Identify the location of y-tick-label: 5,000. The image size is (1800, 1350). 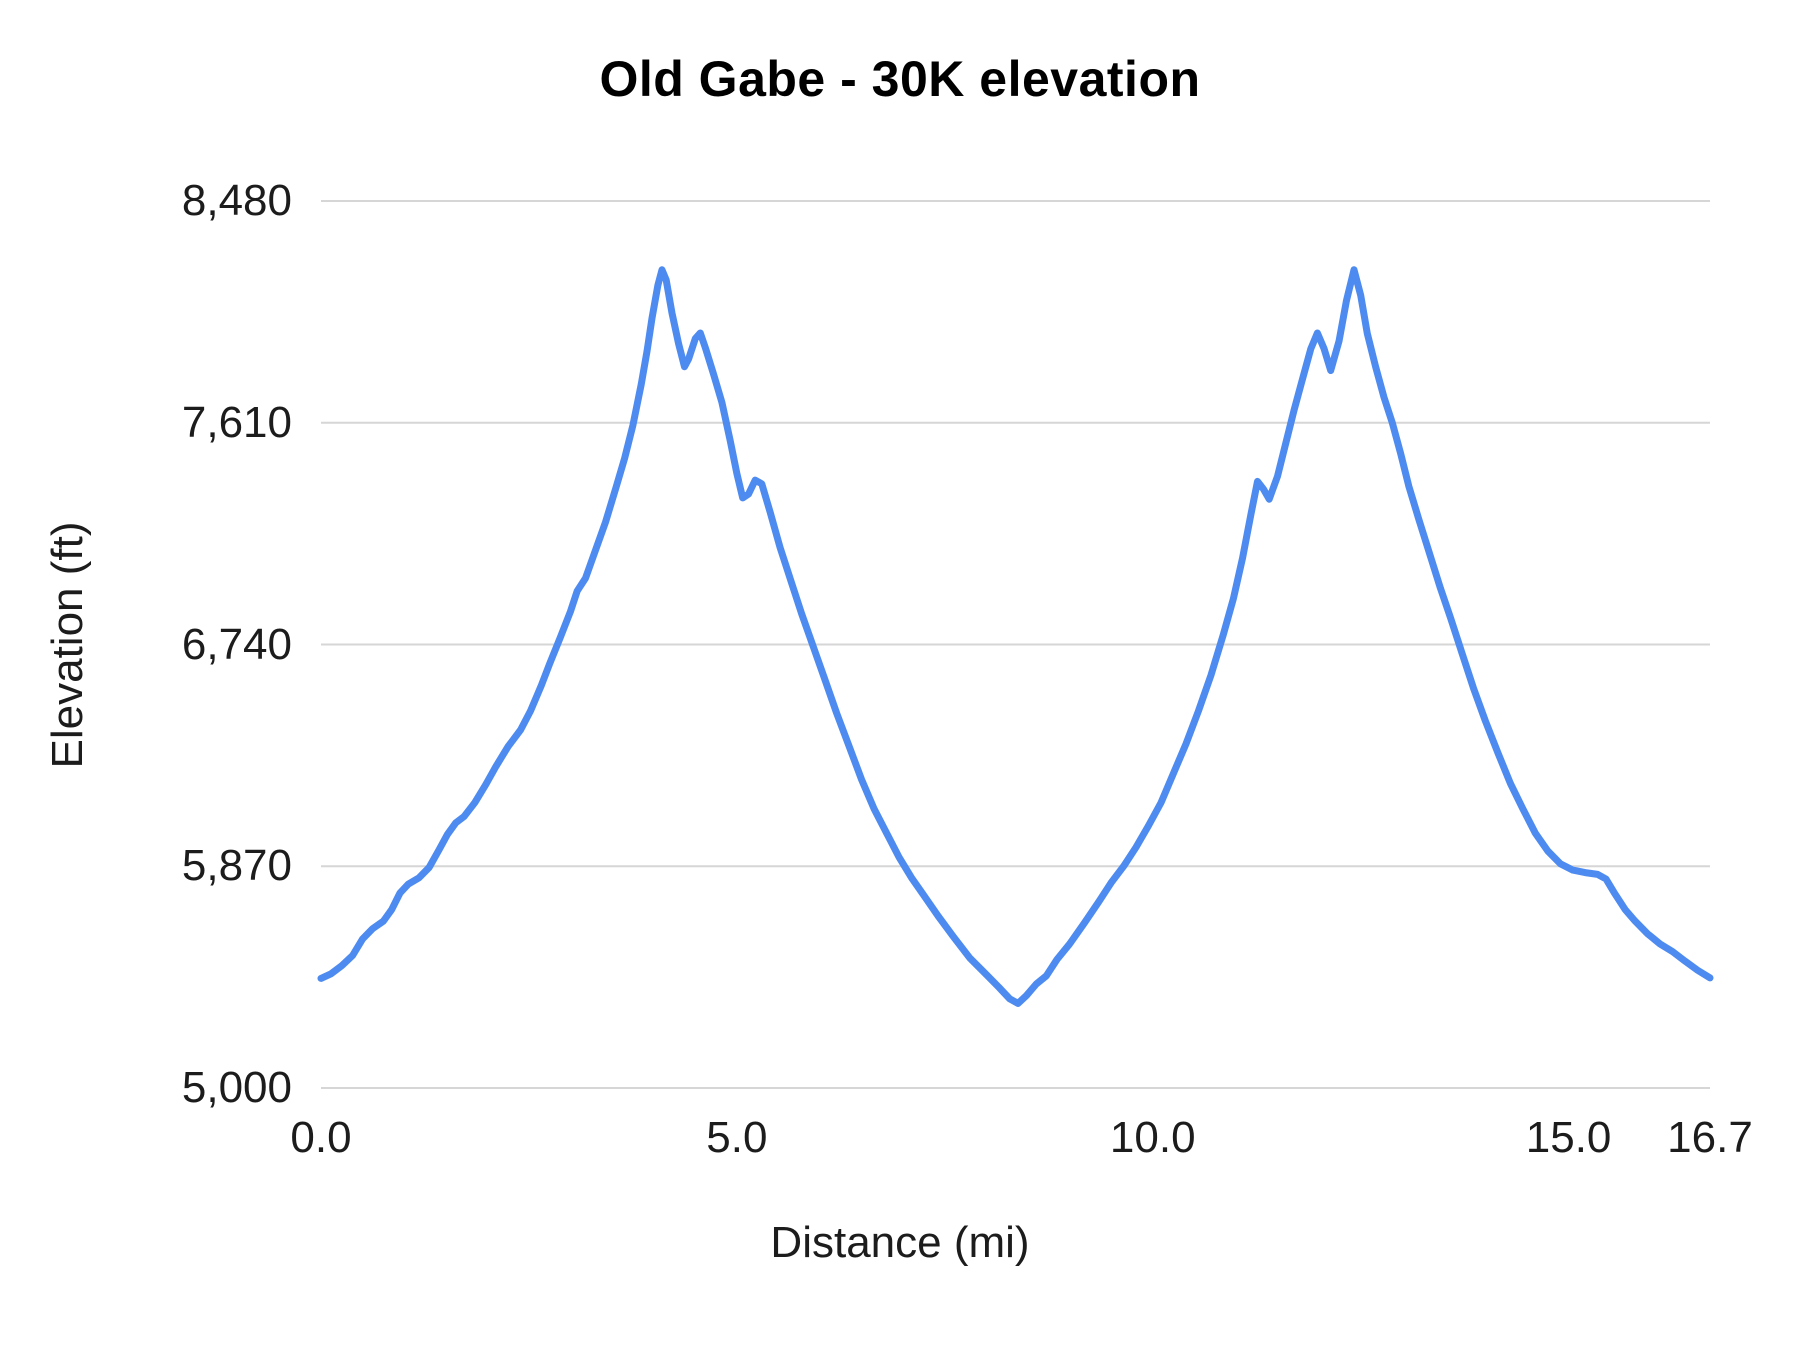
(236, 1087).